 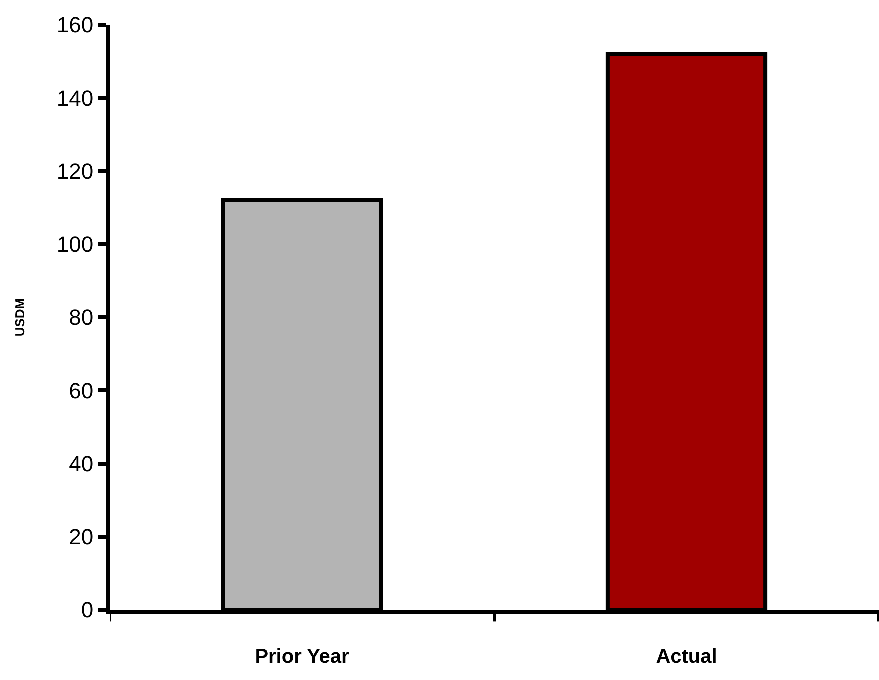 I want to click on x-tick-label: Prior Year, so click(x=302, y=657).